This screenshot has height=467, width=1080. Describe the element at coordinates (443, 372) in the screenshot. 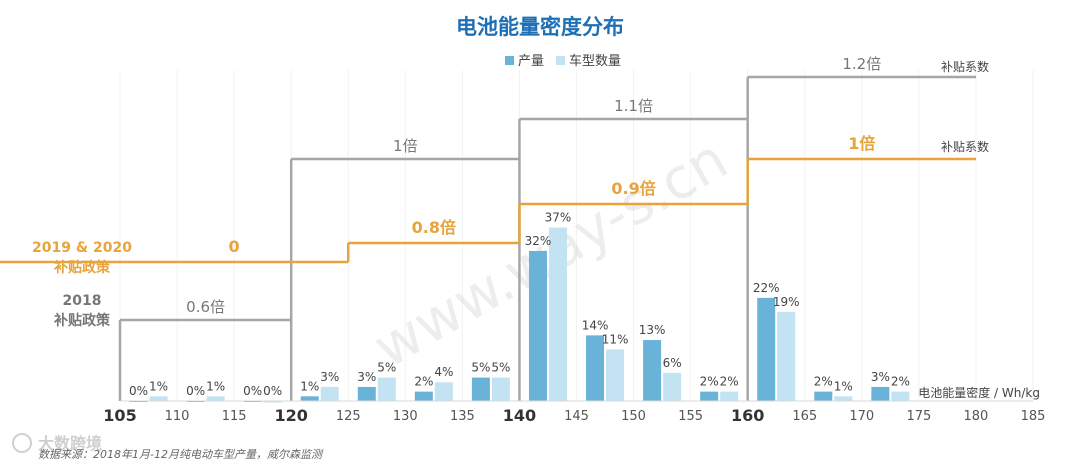

I see `data-label-models: 4%` at that location.